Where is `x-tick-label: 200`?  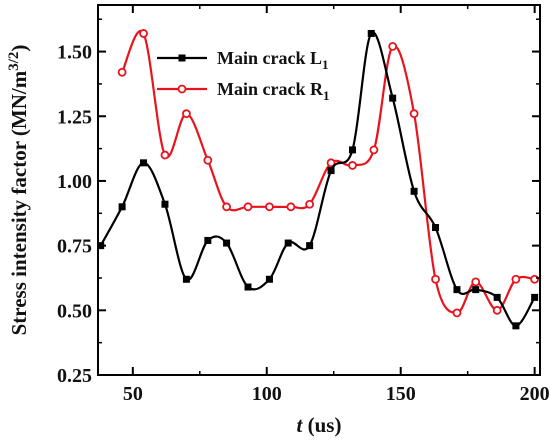
x-tick-label: 200 is located at coordinates (535, 394).